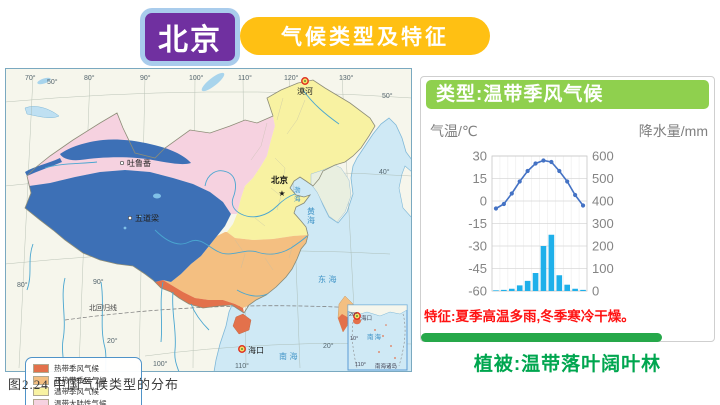  I want to click on vegetation-label: 植被:温带落叶阔叶林, so click(567, 364).